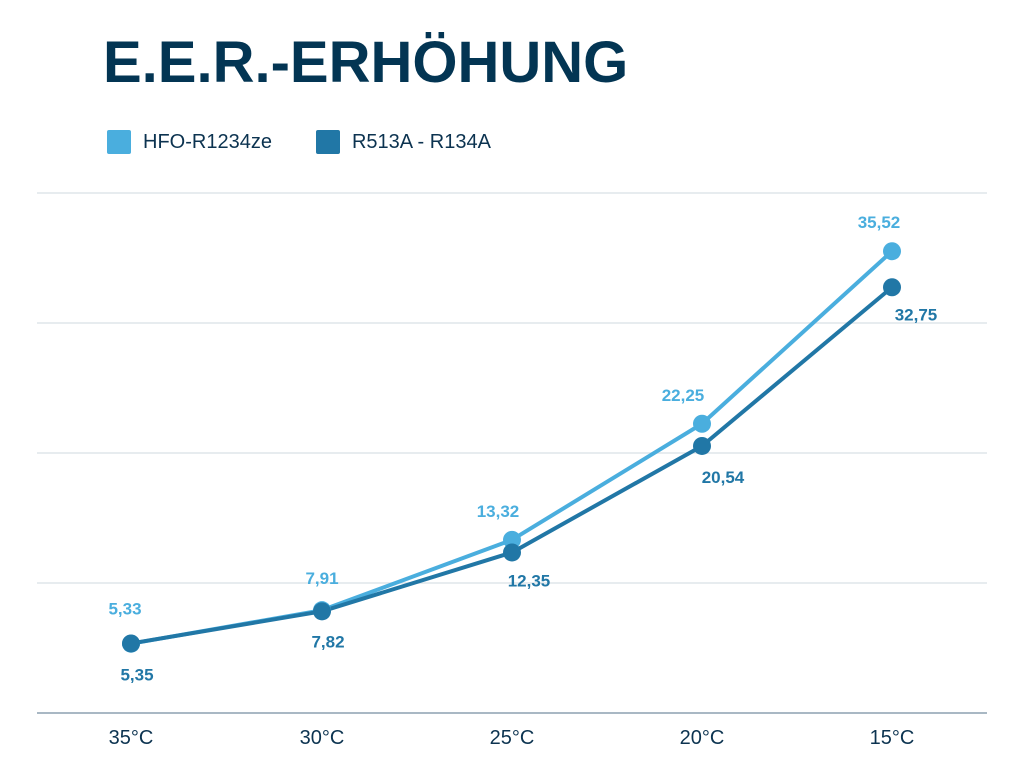  Describe the element at coordinates (892, 738) in the screenshot. I see `x-tick-label: 15°C` at that location.